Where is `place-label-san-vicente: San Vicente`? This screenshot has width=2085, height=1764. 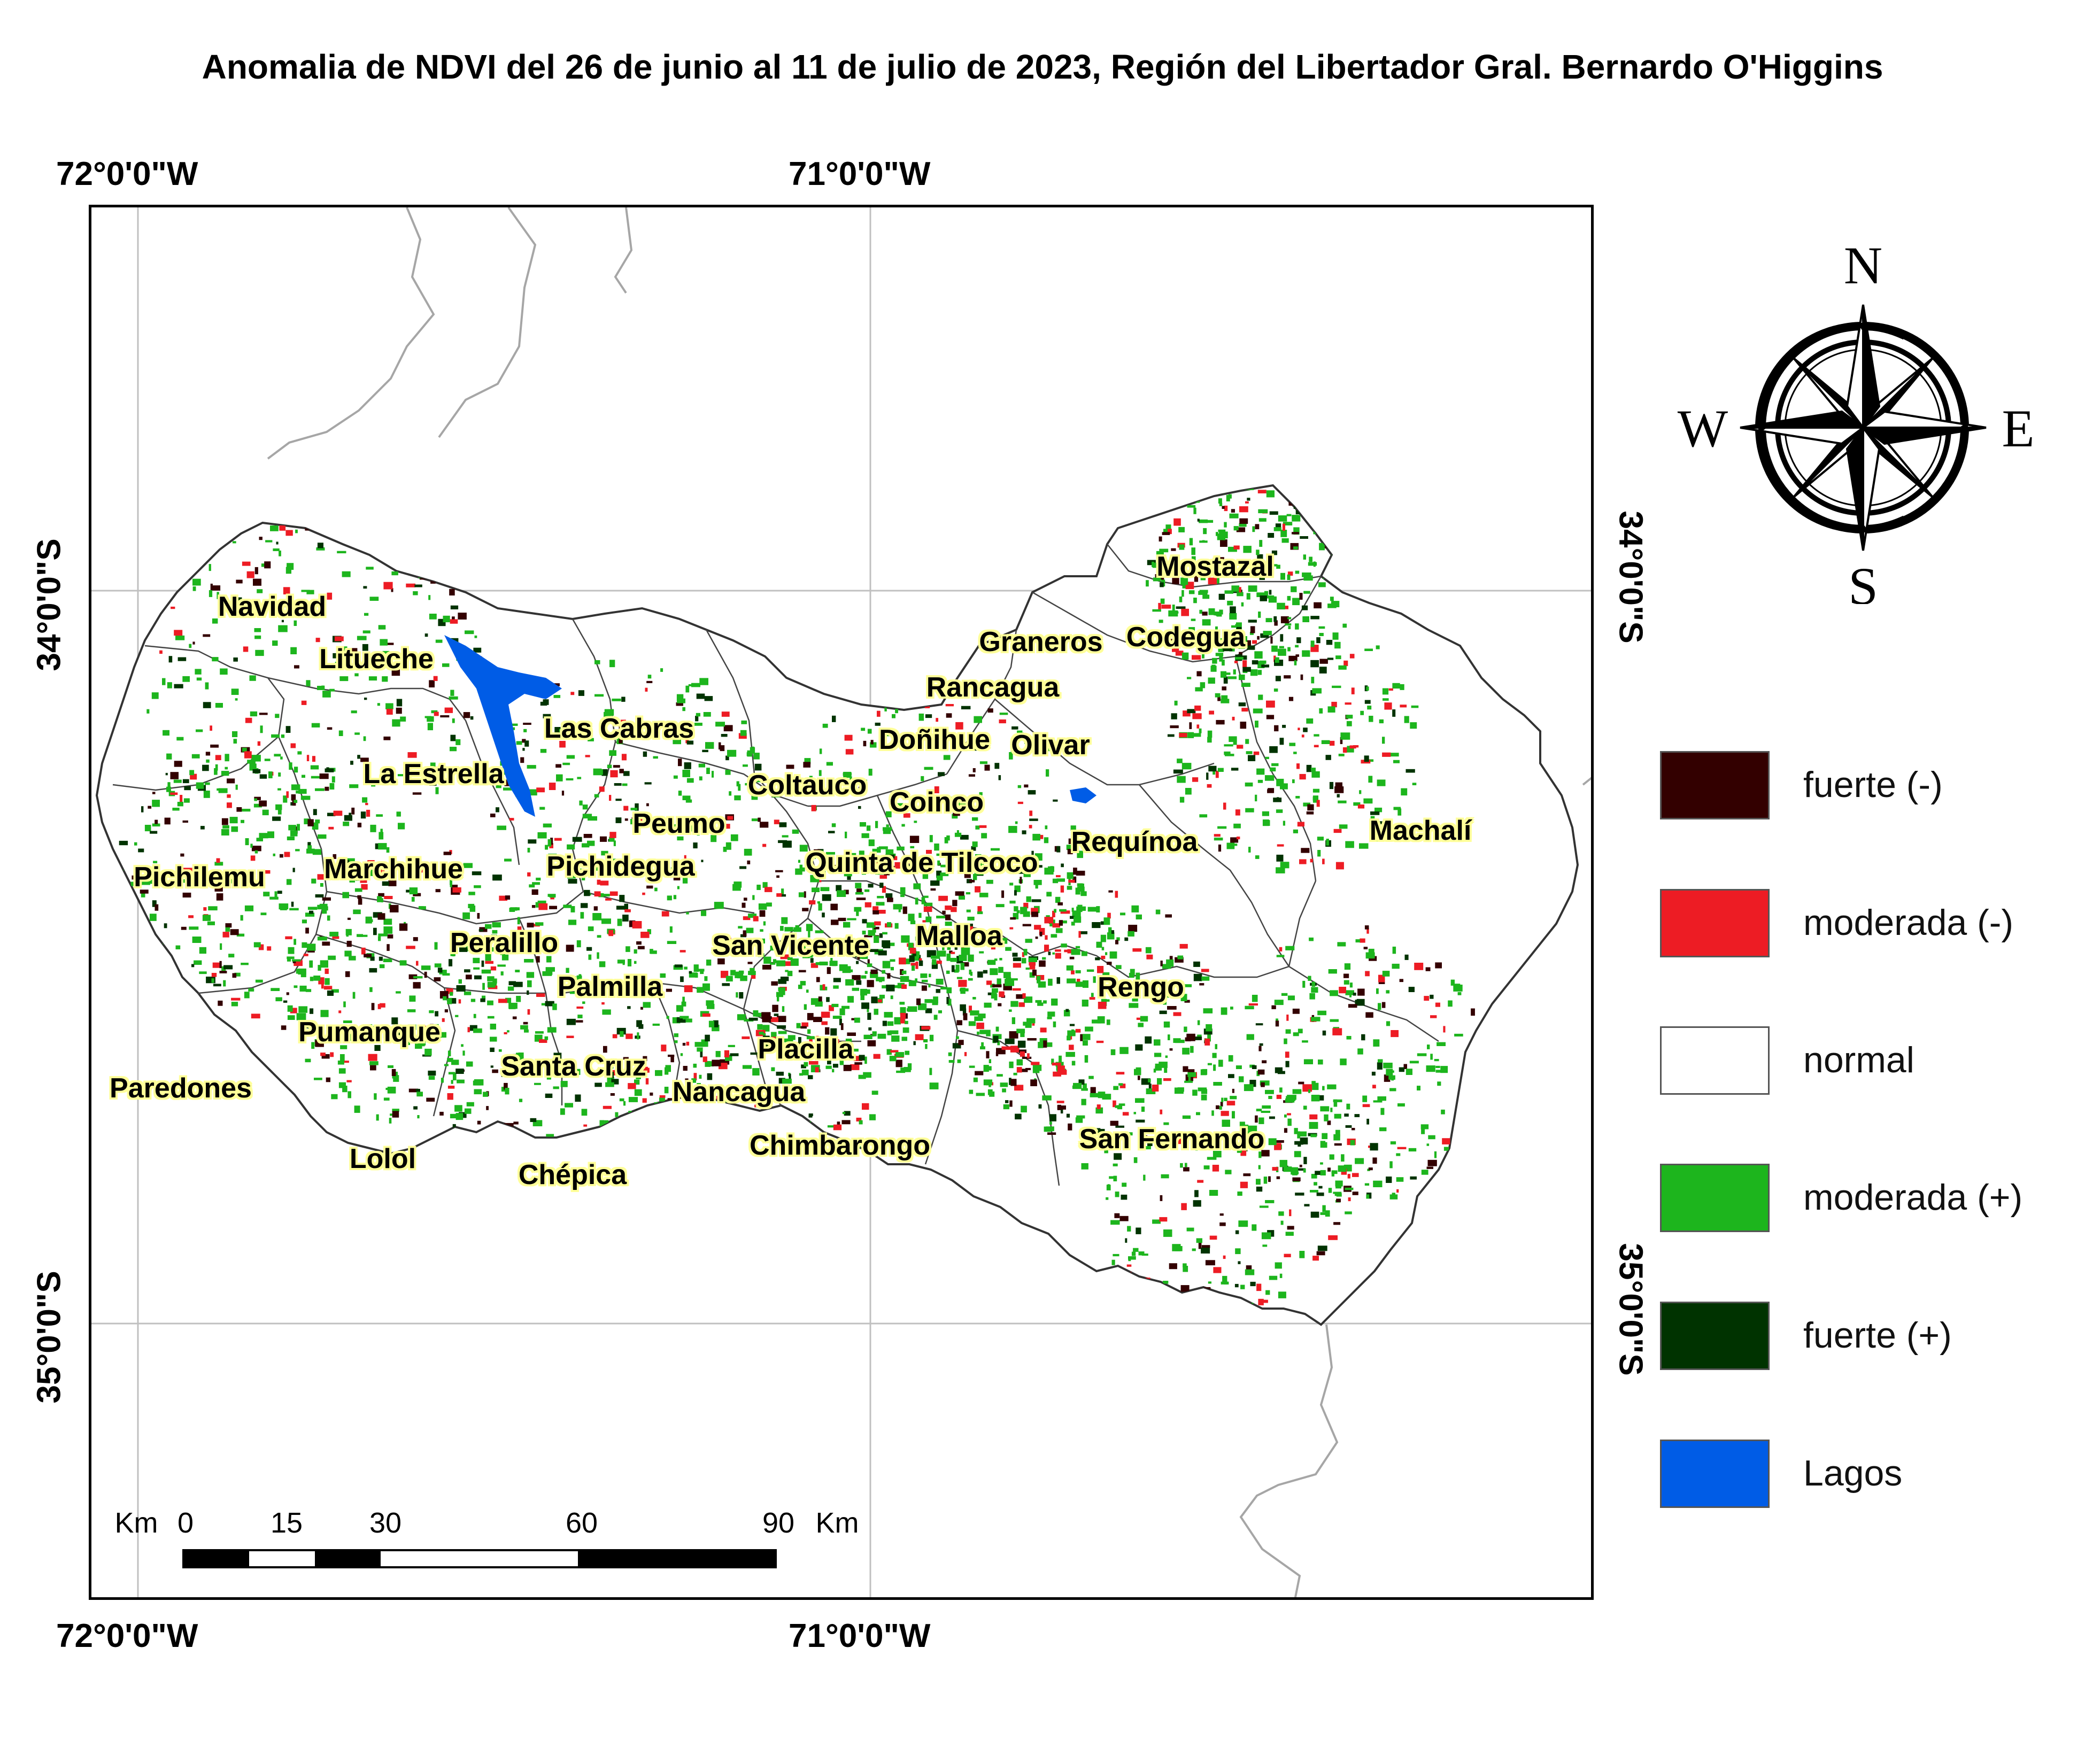
place-label-san-vicente: San Vicente is located at coordinates (790, 946).